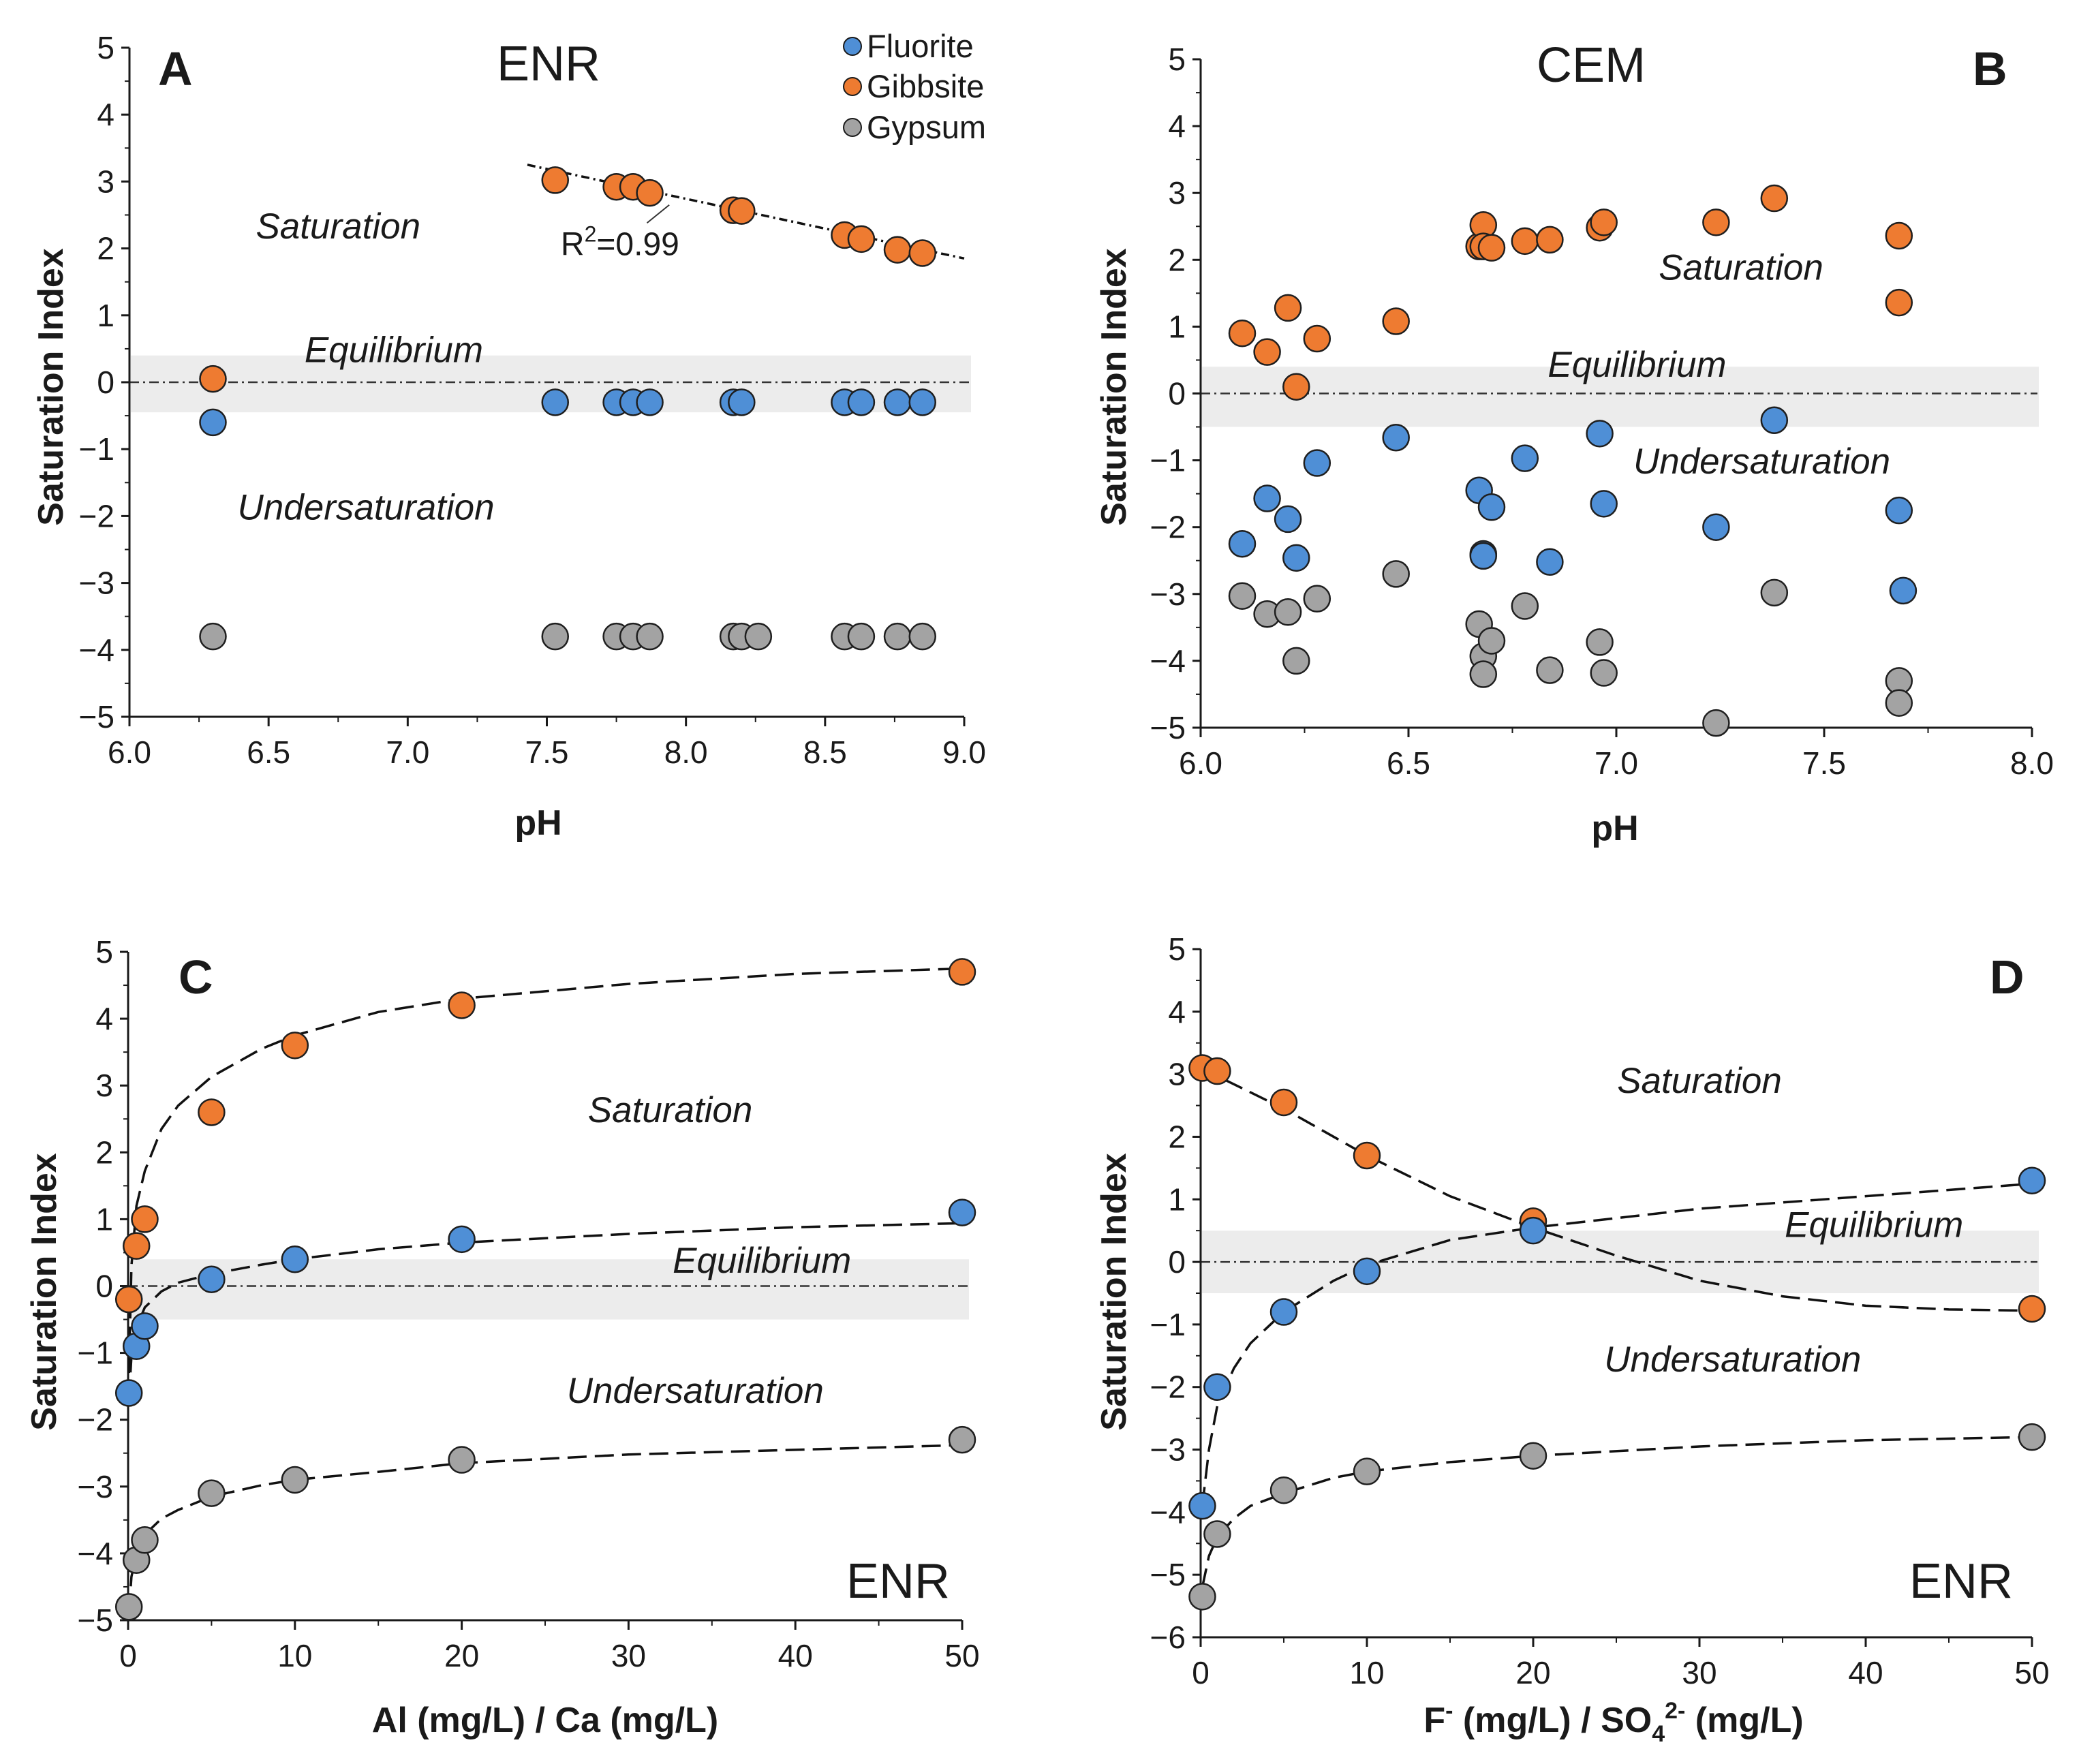 The width and height of the screenshot is (2079, 1764). What do you see at coordinates (44, 1291) in the screenshot?
I see `y-axis-title-c: Saturation Index` at bounding box center [44, 1291].